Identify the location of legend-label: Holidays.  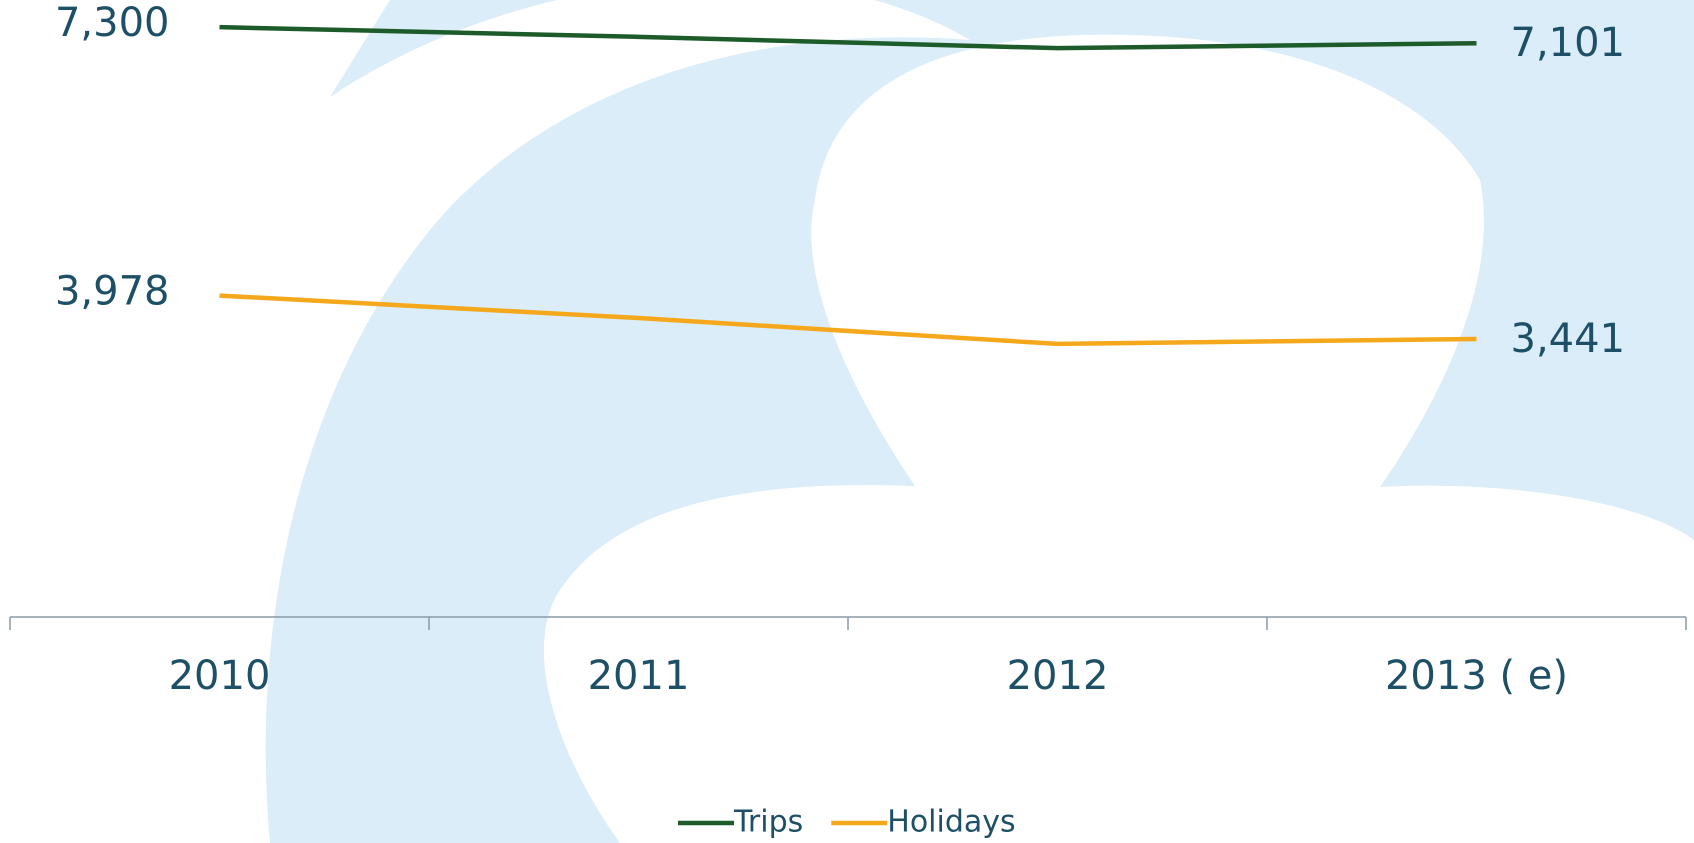
(951, 822).